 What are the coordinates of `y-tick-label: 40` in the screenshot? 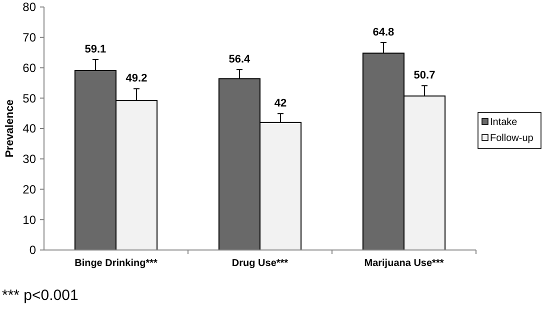 It's located at (29, 129).